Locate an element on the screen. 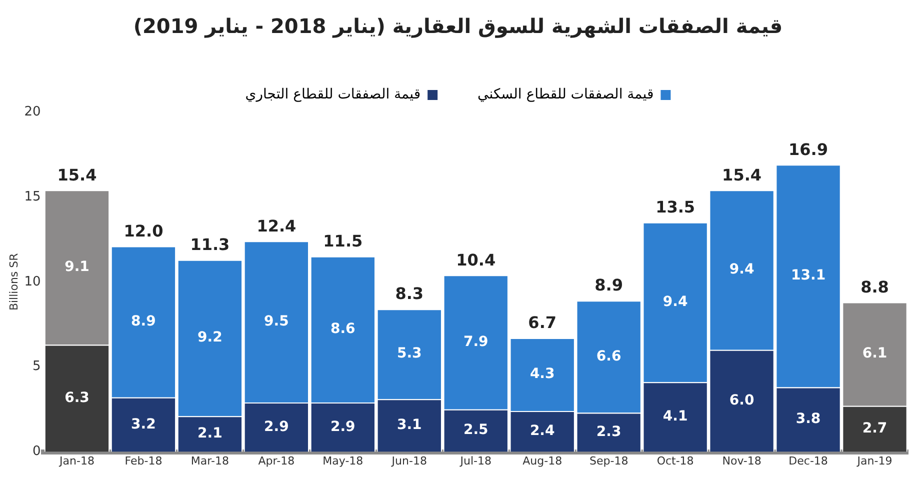 This screenshot has width=920, height=479. x-tick-label: Oct-18 is located at coordinates (675, 461).